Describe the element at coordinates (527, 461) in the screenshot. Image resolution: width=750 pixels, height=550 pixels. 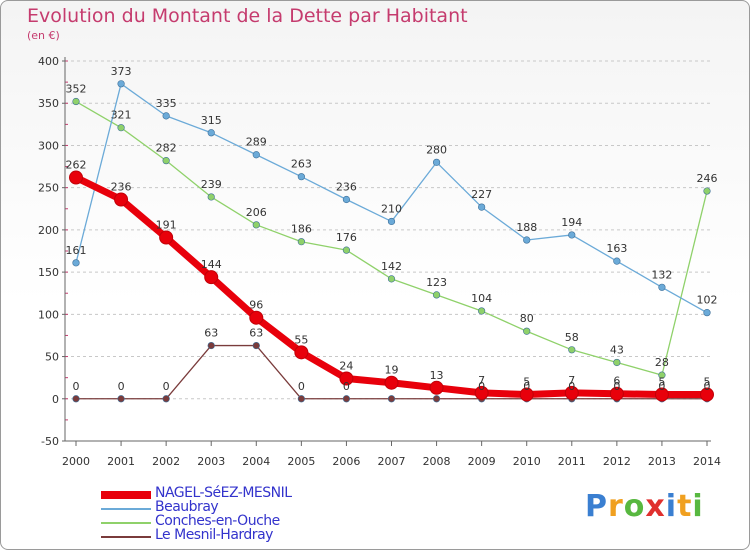
I see `x-tick-label: 2010` at that location.